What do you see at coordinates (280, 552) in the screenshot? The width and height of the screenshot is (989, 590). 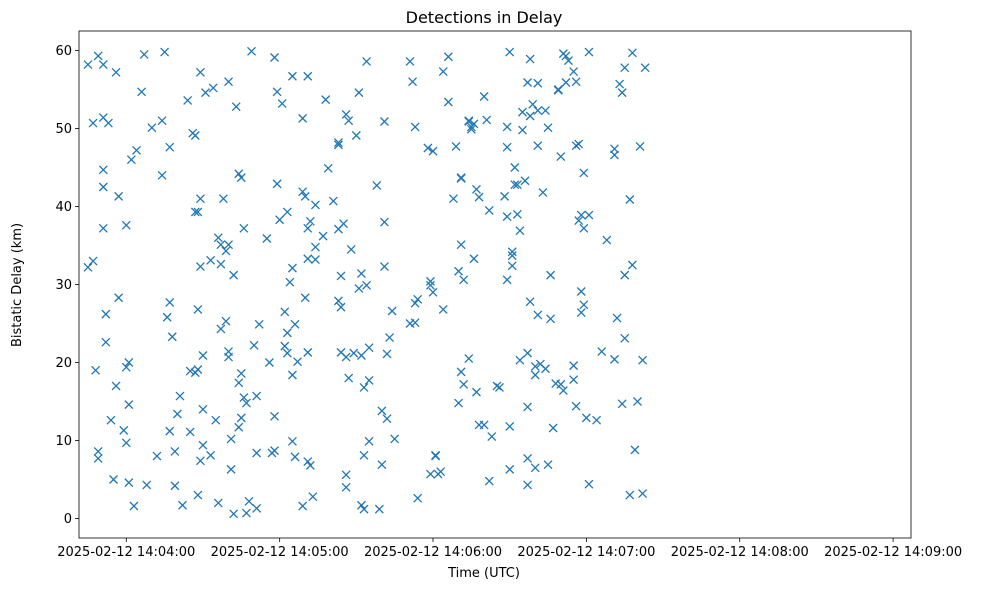 I see `x-tick-label: 2025-02-12 14:05:00` at bounding box center [280, 552].